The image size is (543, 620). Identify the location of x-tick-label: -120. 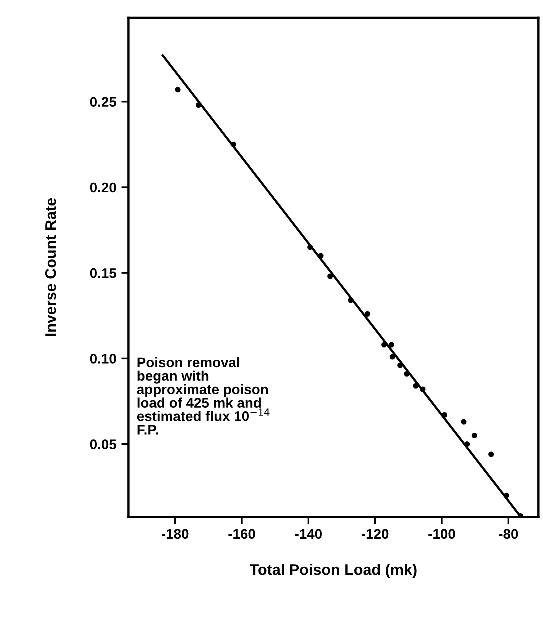
(375, 534).